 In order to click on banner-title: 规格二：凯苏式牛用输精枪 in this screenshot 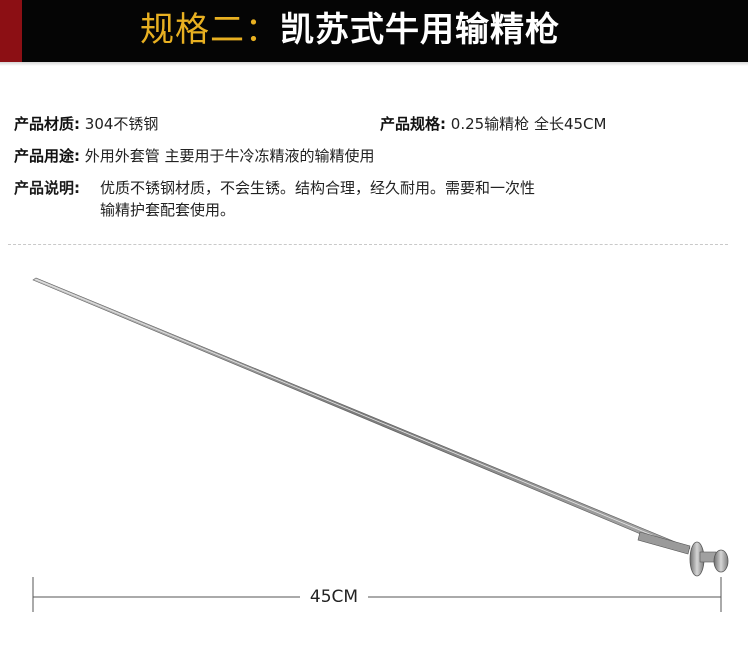, I will do `click(350, 30)`.